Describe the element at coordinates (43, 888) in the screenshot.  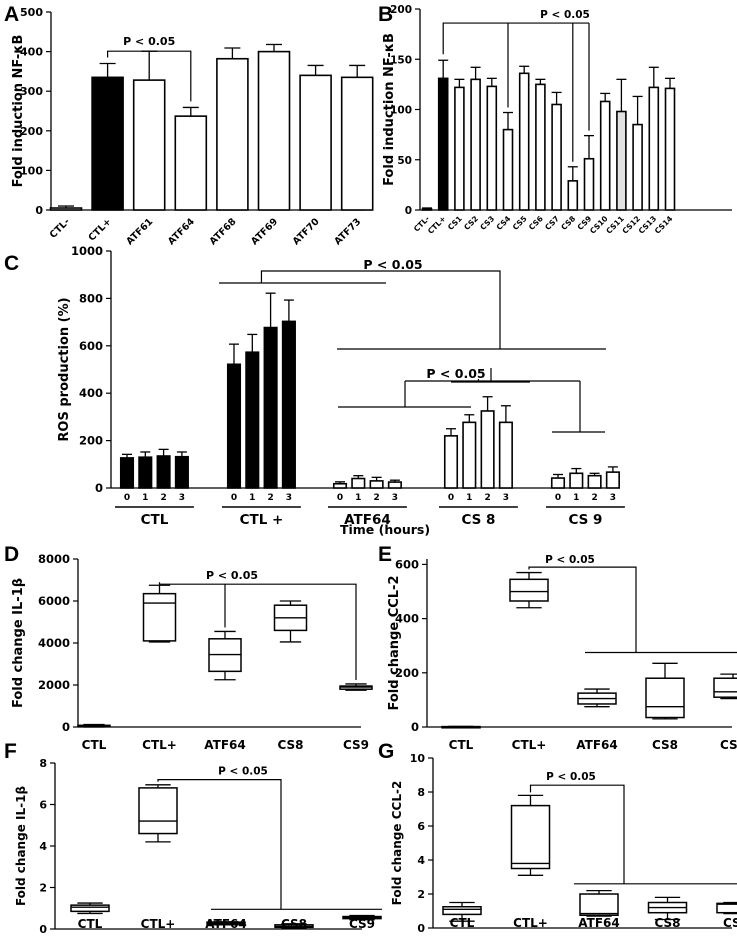
I see `y-tick-label: 2` at that location.